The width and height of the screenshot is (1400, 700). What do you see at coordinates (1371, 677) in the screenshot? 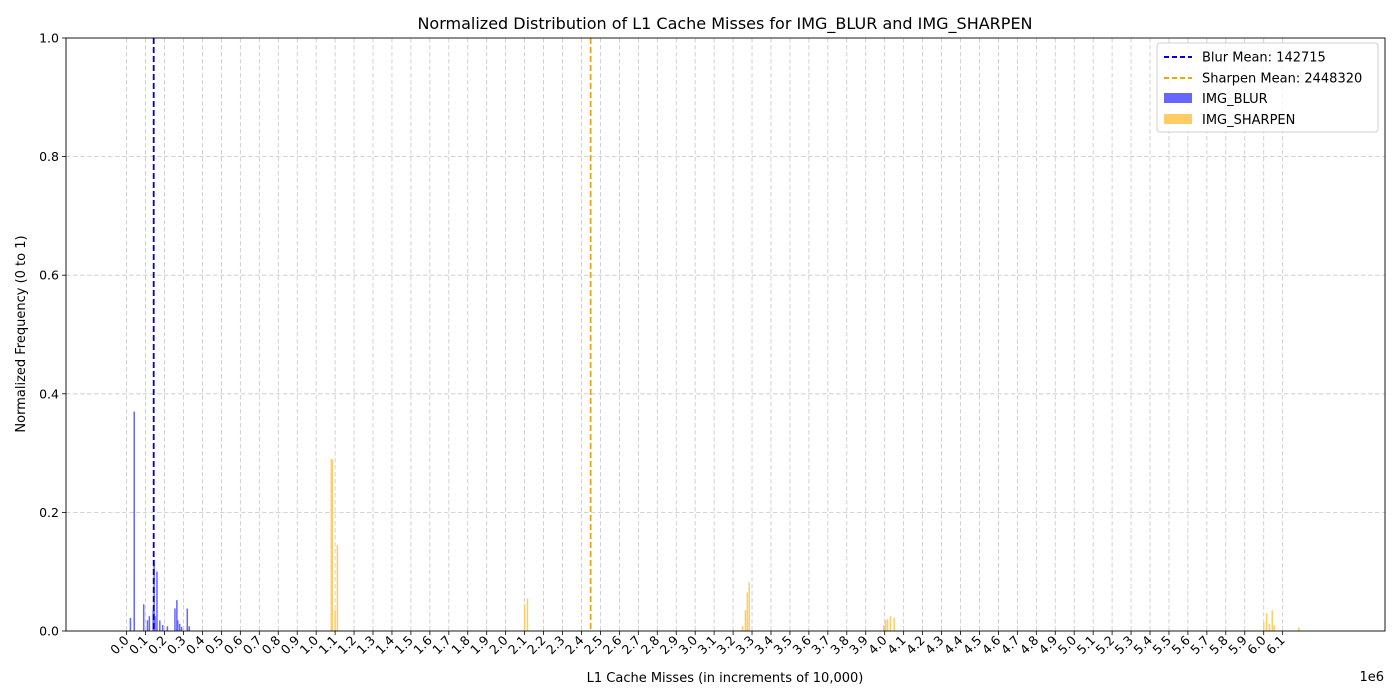
I see `x-axis-offset-label: 1e6` at bounding box center [1371, 677].